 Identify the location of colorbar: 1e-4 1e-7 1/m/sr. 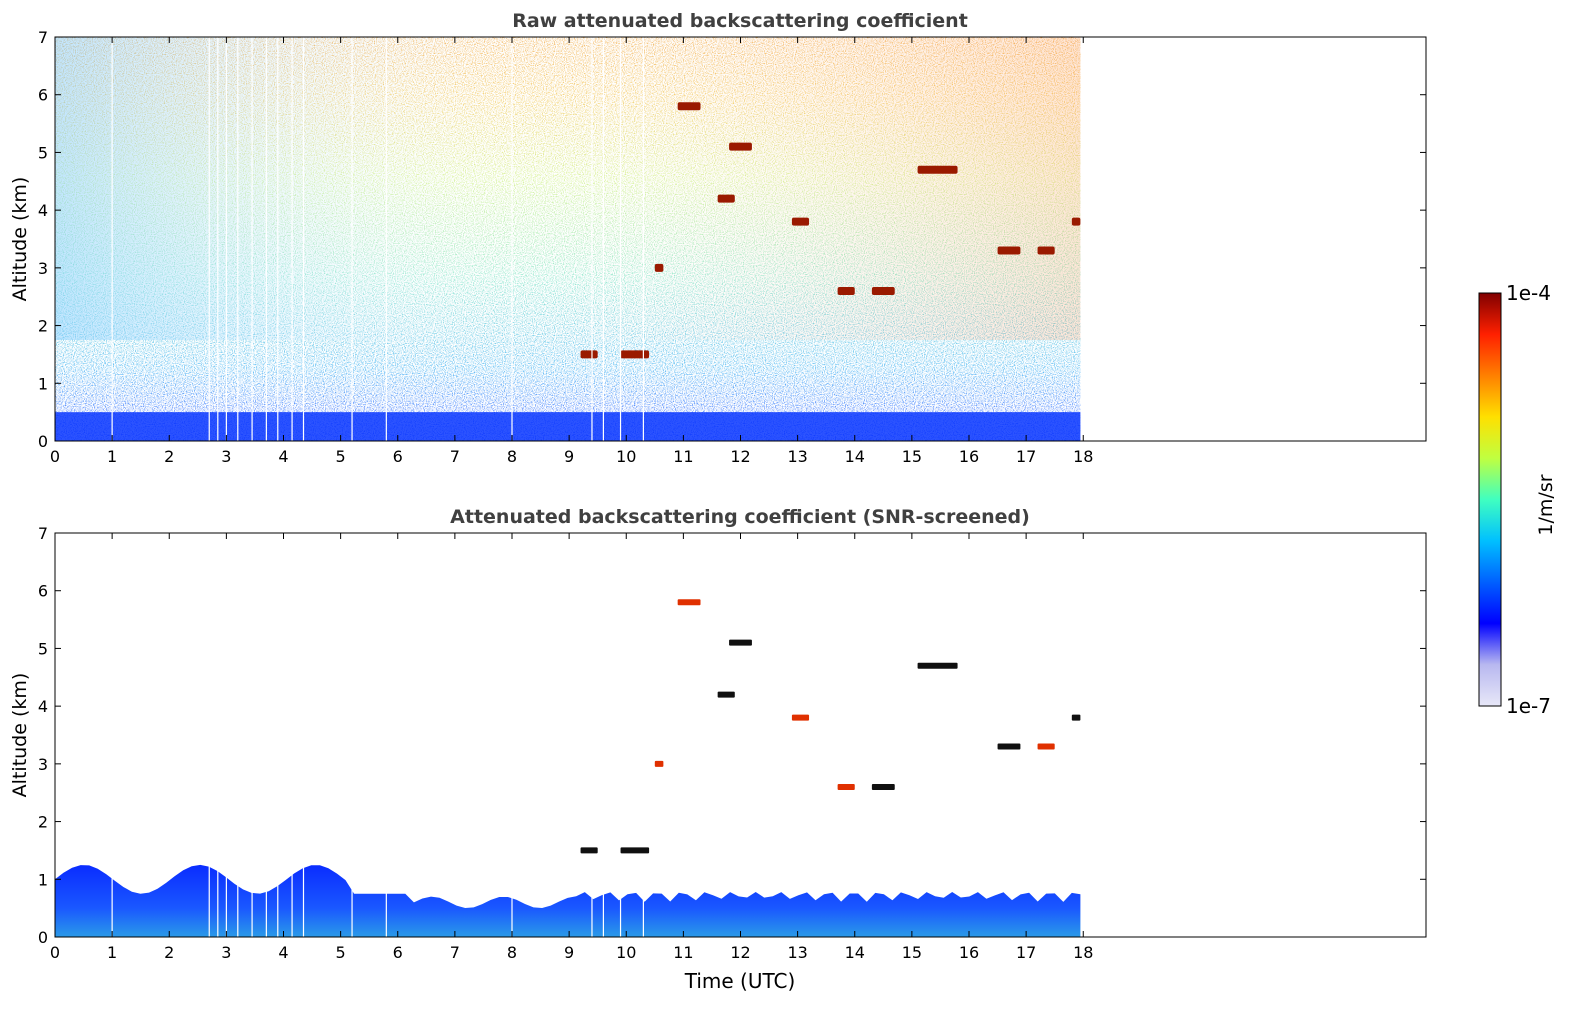
(1517, 499).